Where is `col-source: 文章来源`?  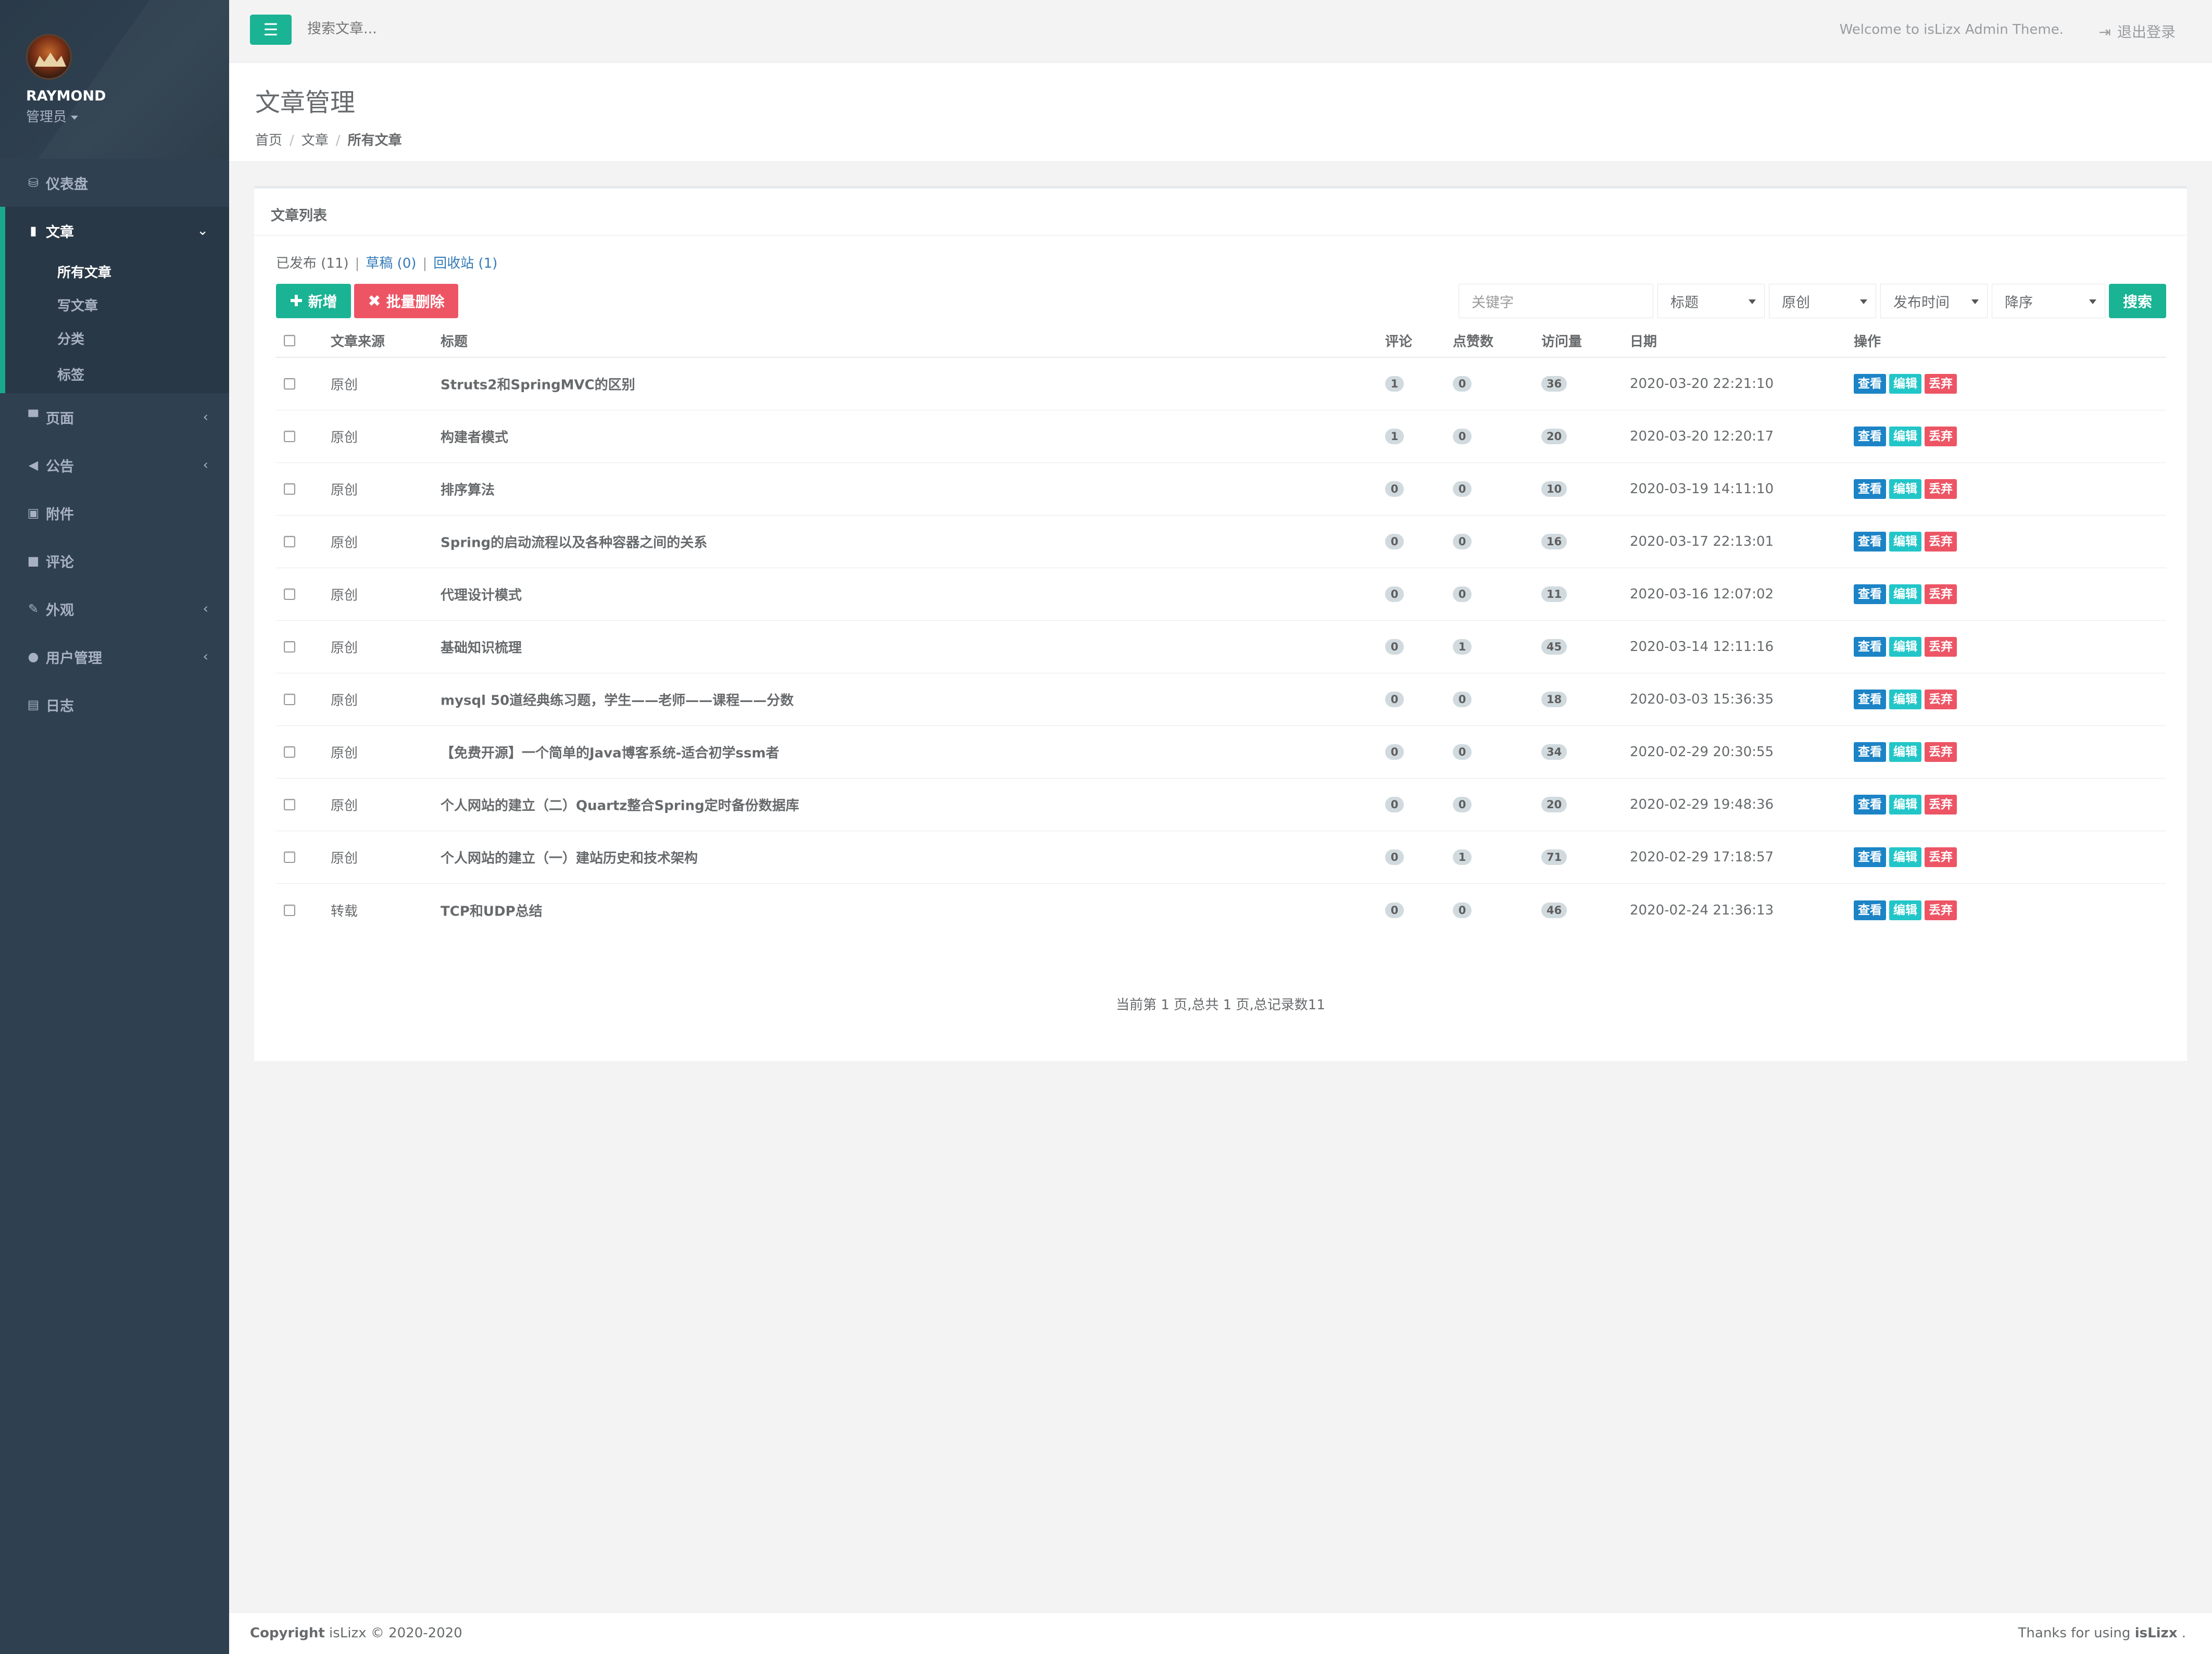
col-source: 文章来源 is located at coordinates (358, 342).